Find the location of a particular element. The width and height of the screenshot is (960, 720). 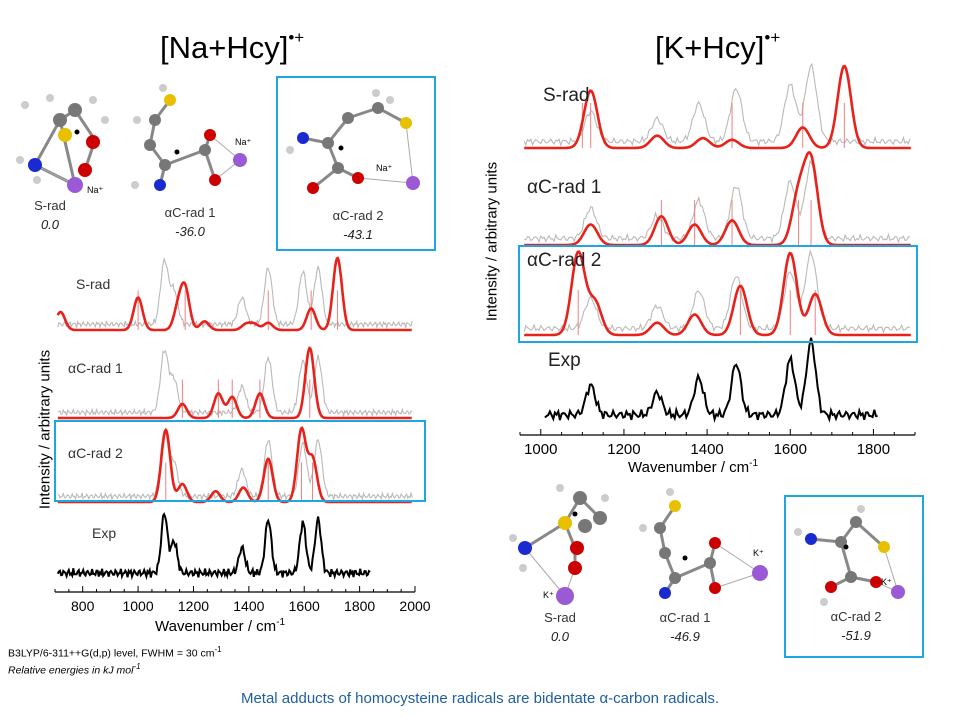

k-y-axis-title: Intensity / arbitrary units is located at coordinates (492, 241).